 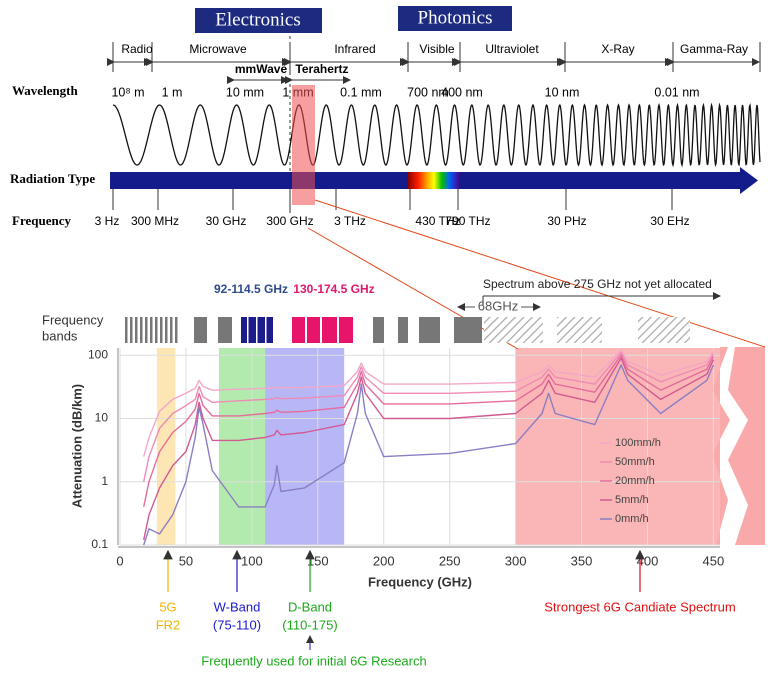 What do you see at coordinates (354, 49) in the screenshot?
I see `region-label: Infrared` at bounding box center [354, 49].